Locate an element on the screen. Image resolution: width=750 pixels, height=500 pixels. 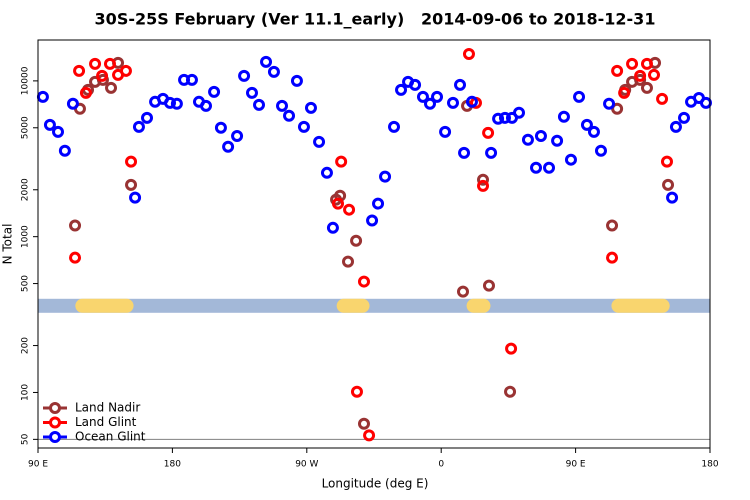
legend-label: Ocean Glint is located at coordinates (110, 437).